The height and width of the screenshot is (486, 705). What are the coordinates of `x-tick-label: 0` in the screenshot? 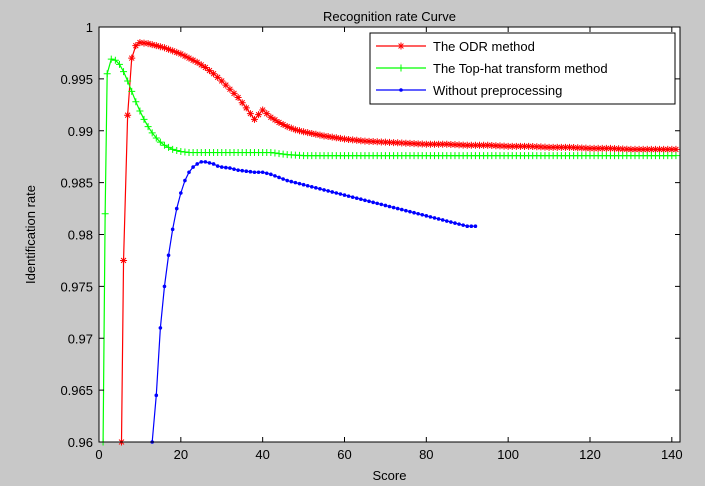 It's located at (98, 454).